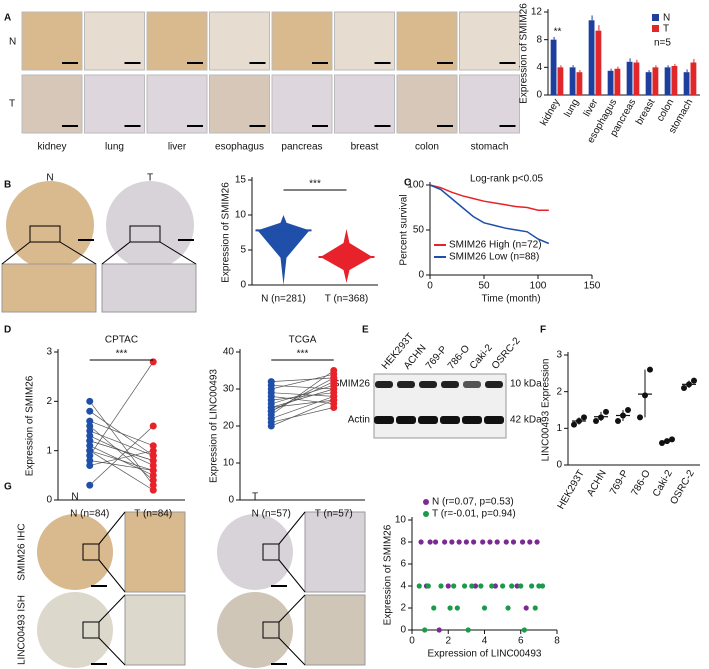  What do you see at coordinates (539, 39) in the screenshot?
I see `y-tick-label: 8` at bounding box center [539, 39].